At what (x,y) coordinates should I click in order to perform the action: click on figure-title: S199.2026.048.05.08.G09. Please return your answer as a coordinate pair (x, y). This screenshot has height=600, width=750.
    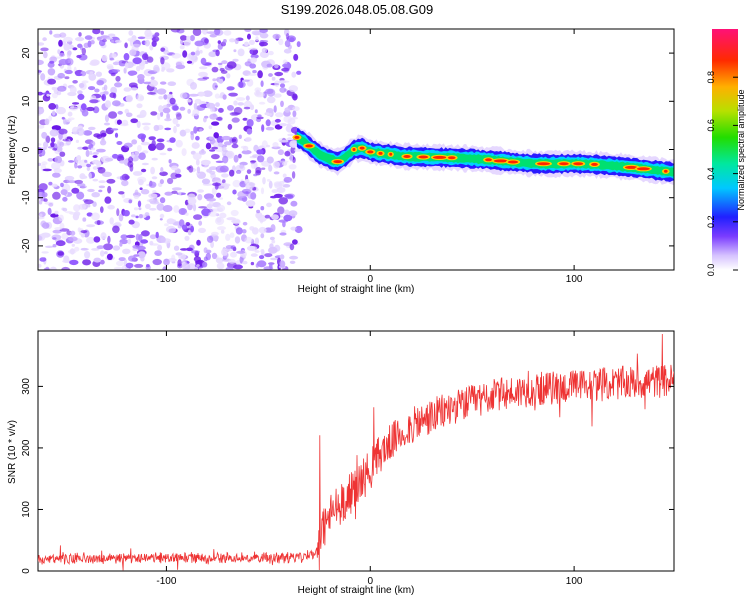
    Looking at the image, I should click on (357, 9).